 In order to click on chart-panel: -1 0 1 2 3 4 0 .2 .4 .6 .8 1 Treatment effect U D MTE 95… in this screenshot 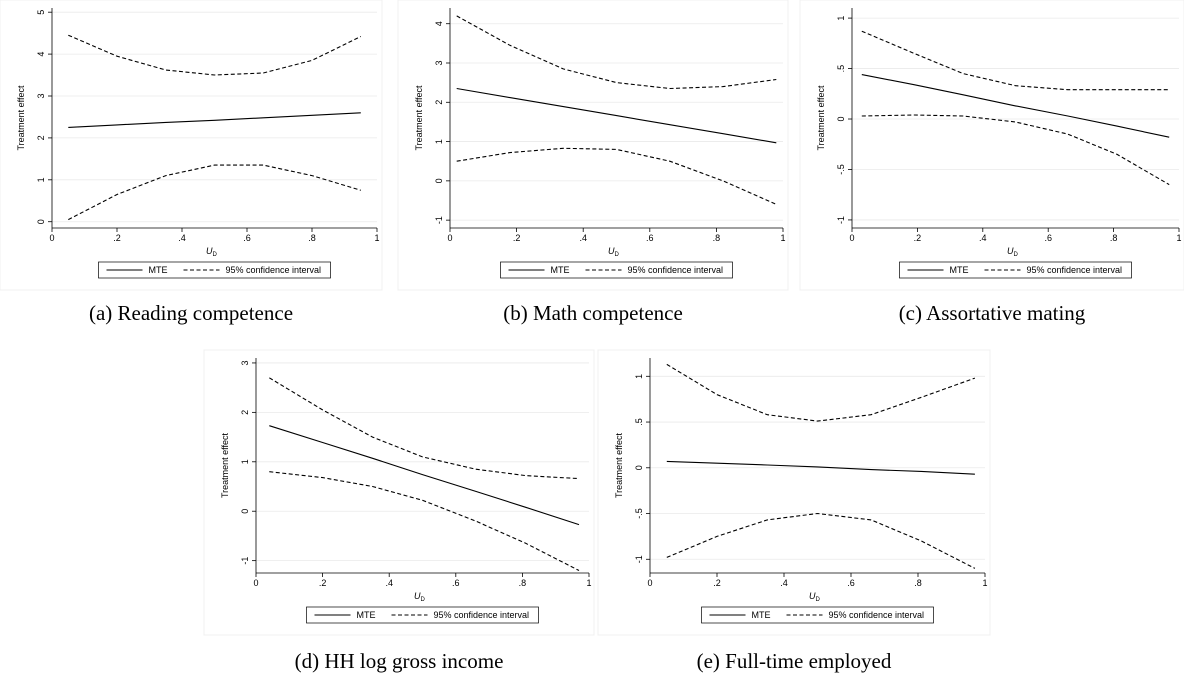, I will do `click(593, 145)`.